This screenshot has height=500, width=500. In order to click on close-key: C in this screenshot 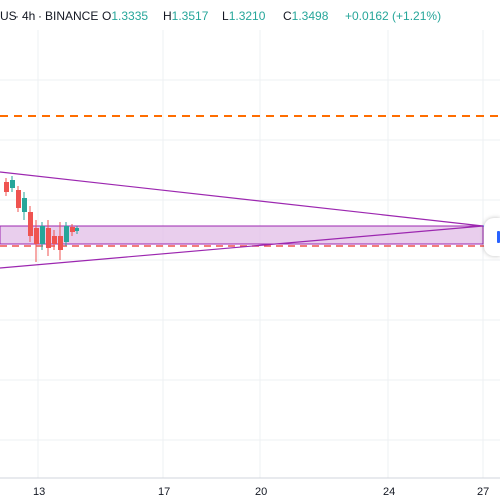, I will do `click(287, 16)`.